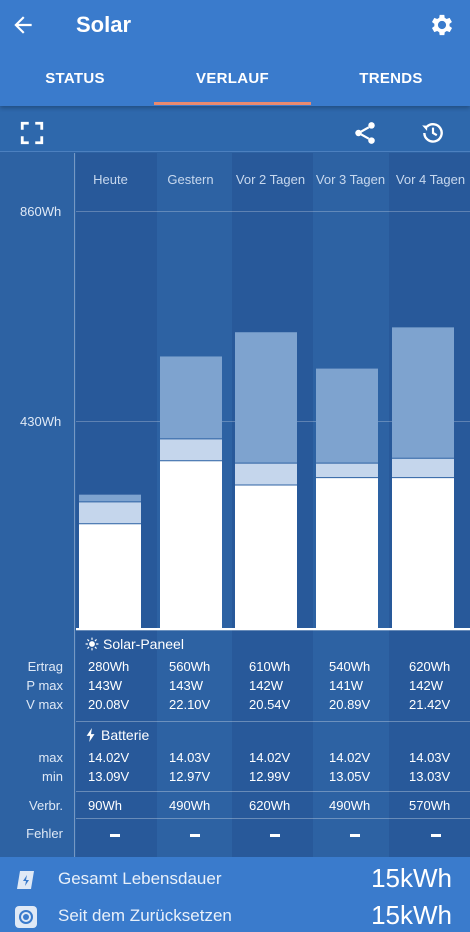 The image size is (470, 932). Describe the element at coordinates (270, 179) in the screenshot. I see `category-label: Vor 2 Tagen` at that location.